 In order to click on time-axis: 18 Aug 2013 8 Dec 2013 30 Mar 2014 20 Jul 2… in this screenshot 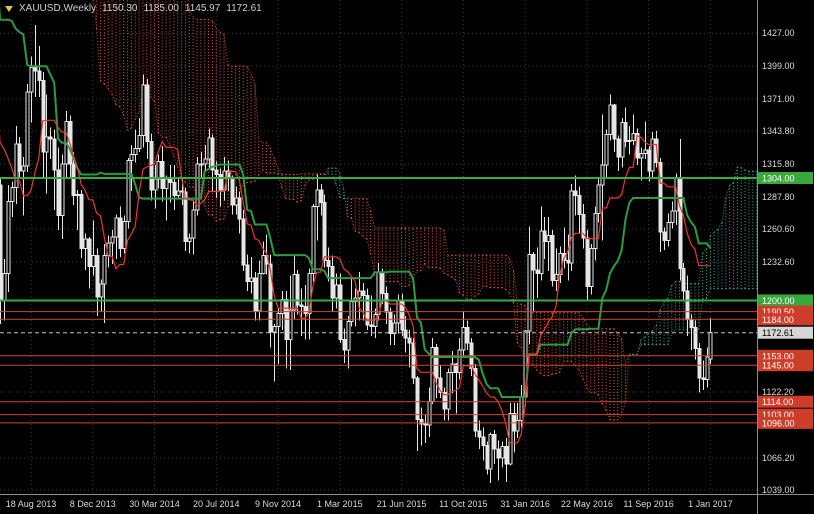, I will do `click(369, 504)`.